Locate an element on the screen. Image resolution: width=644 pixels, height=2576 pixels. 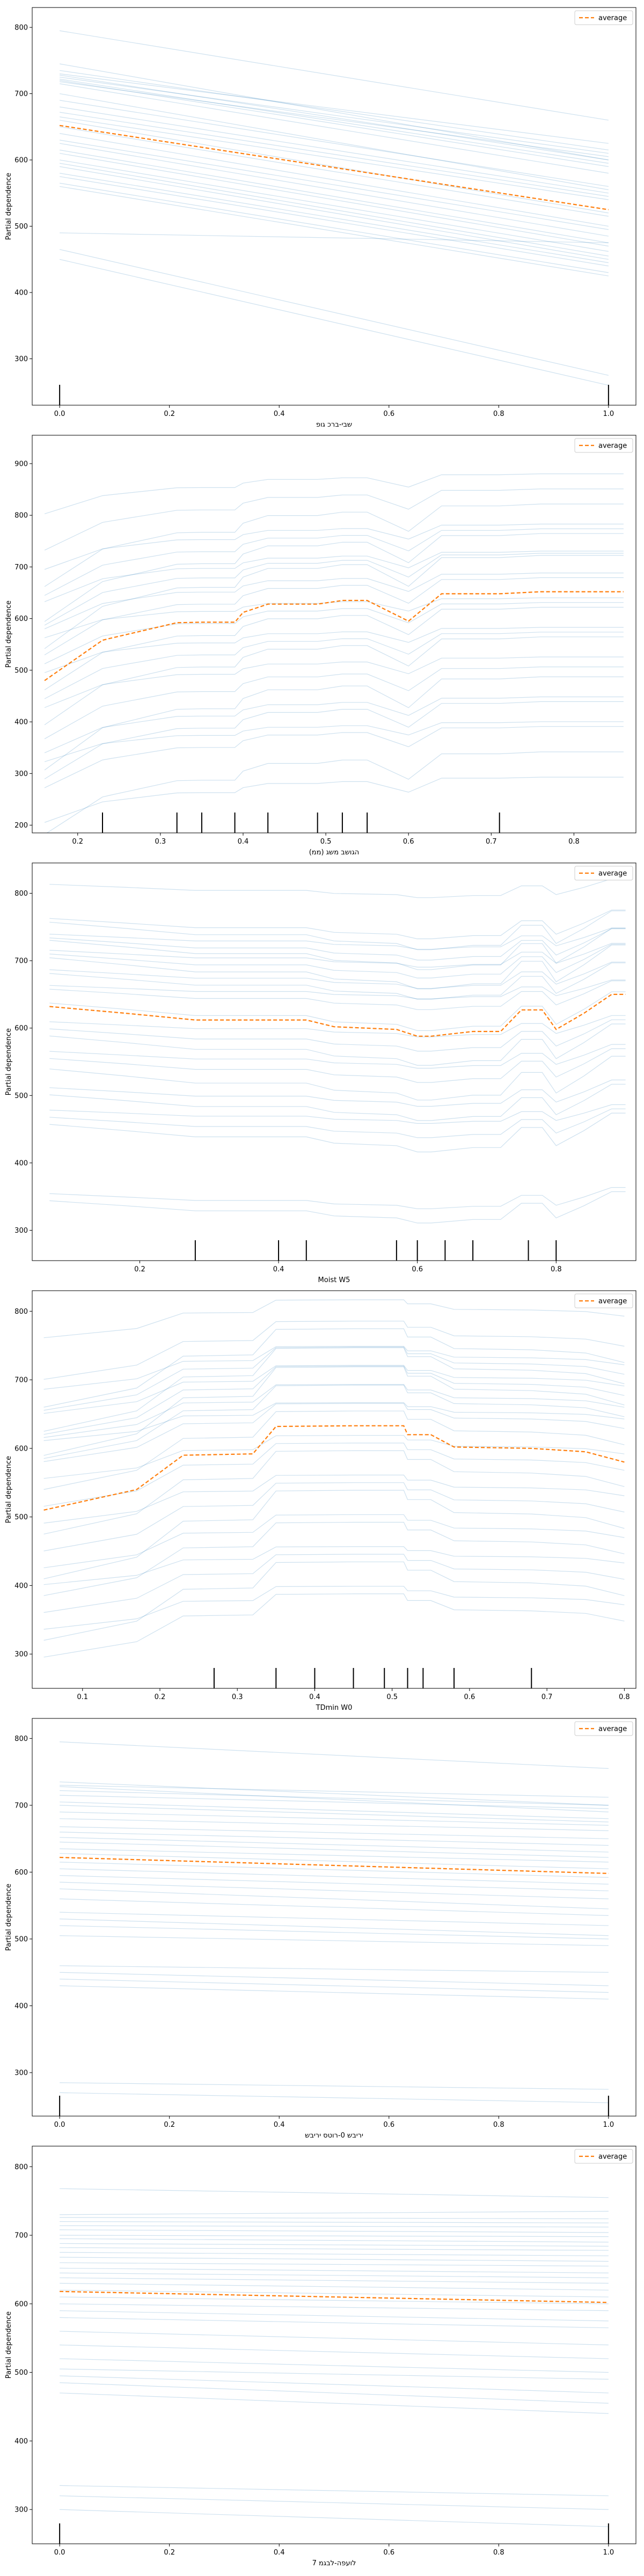
legend: average is located at coordinates (603, 1300).